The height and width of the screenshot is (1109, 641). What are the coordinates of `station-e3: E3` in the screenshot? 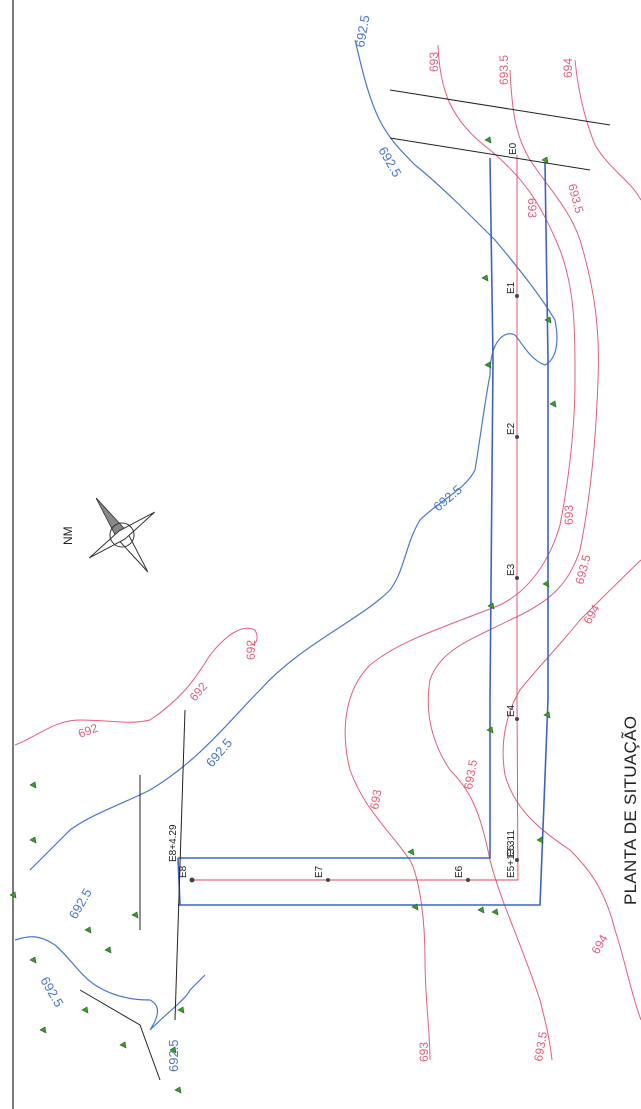 It's located at (511, 569).